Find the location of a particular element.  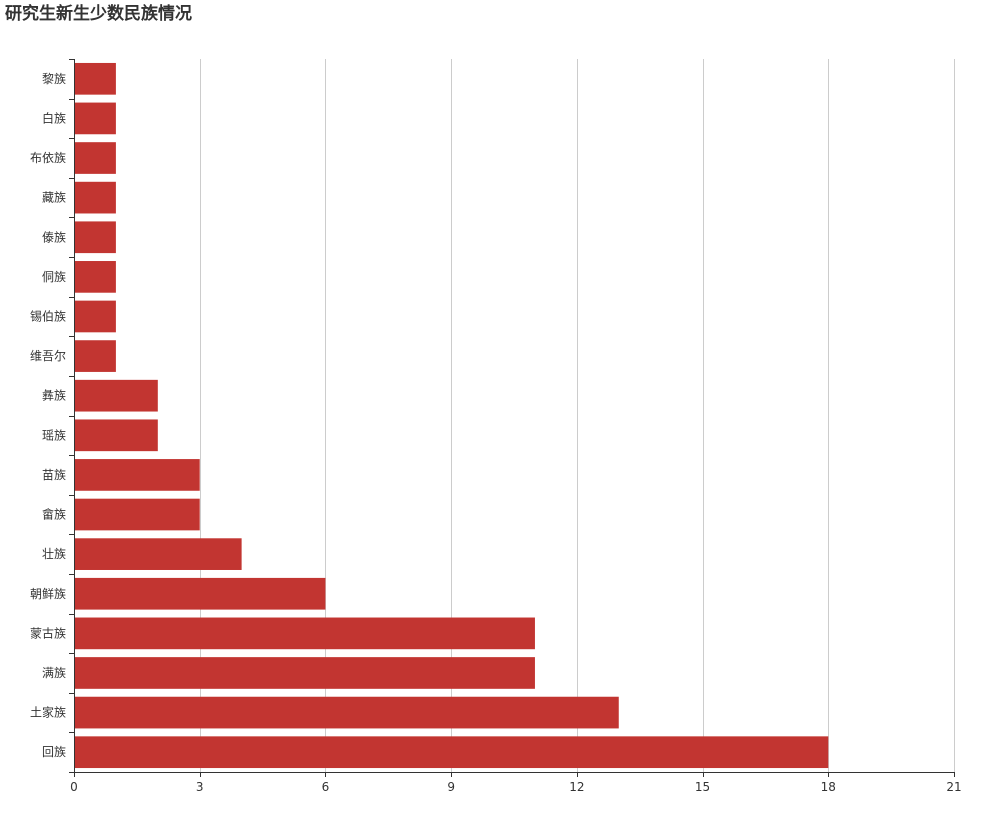

x-tick-label: 6 is located at coordinates (326, 787).